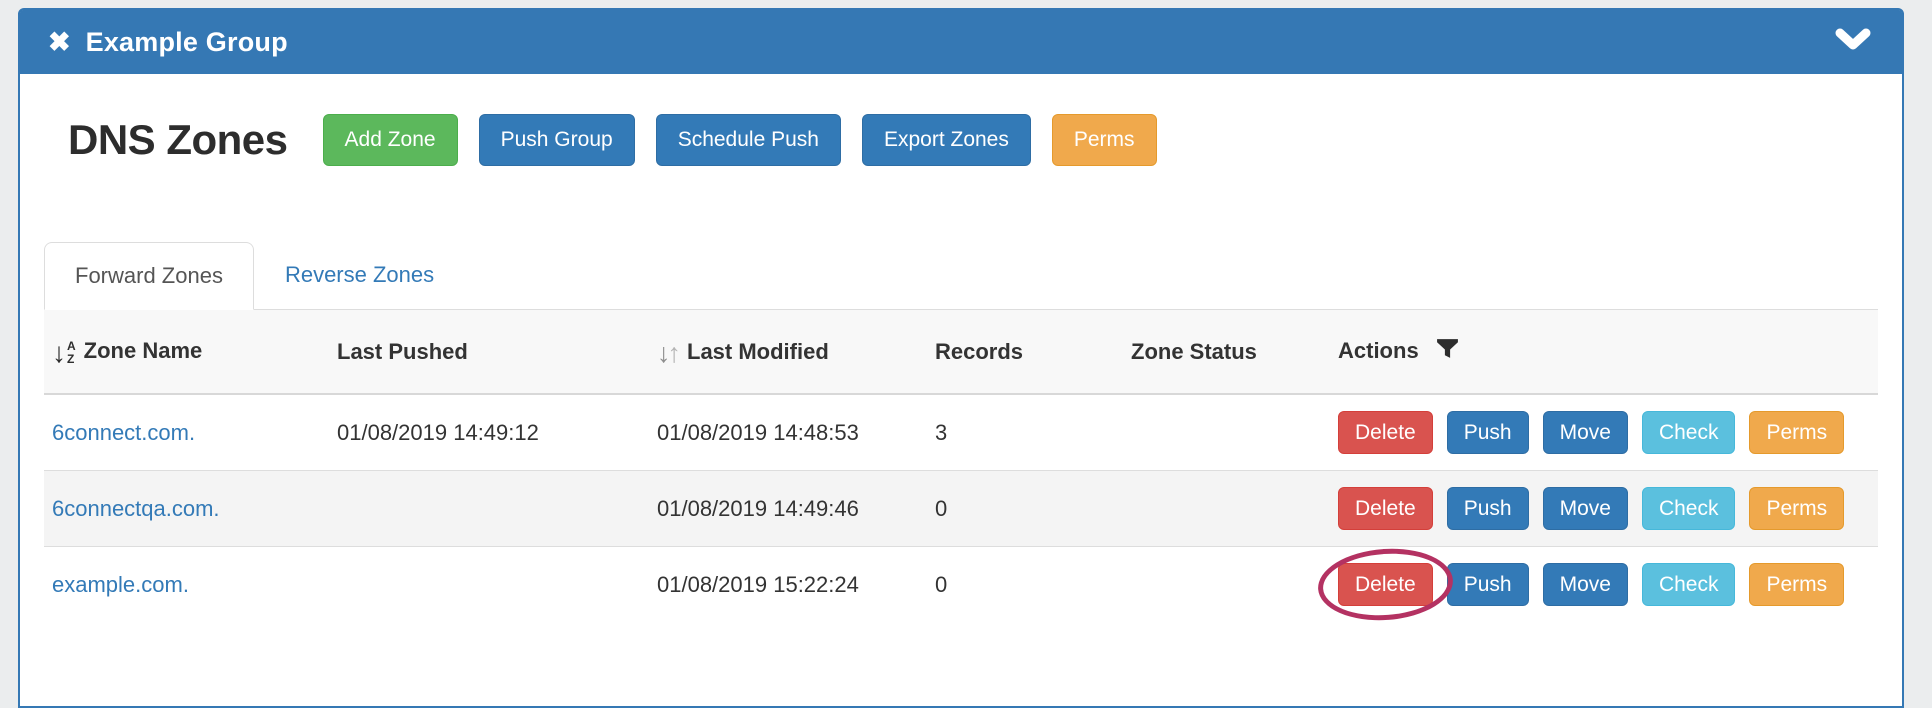 The image size is (1932, 708). I want to click on zone-name-link: example.com., so click(120, 584).